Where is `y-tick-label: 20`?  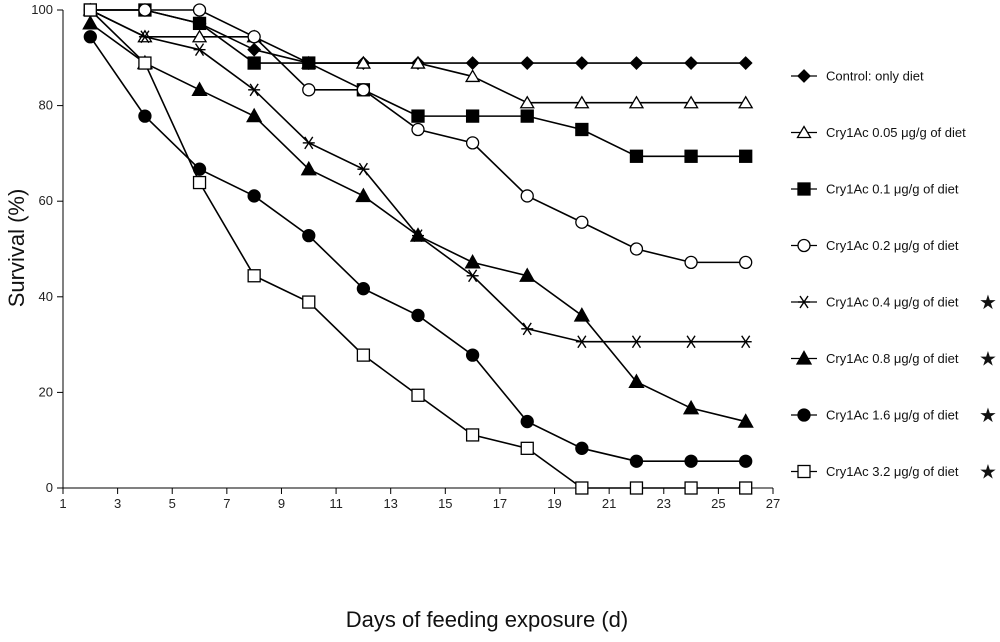
y-tick-label: 20 is located at coordinates (46, 391).